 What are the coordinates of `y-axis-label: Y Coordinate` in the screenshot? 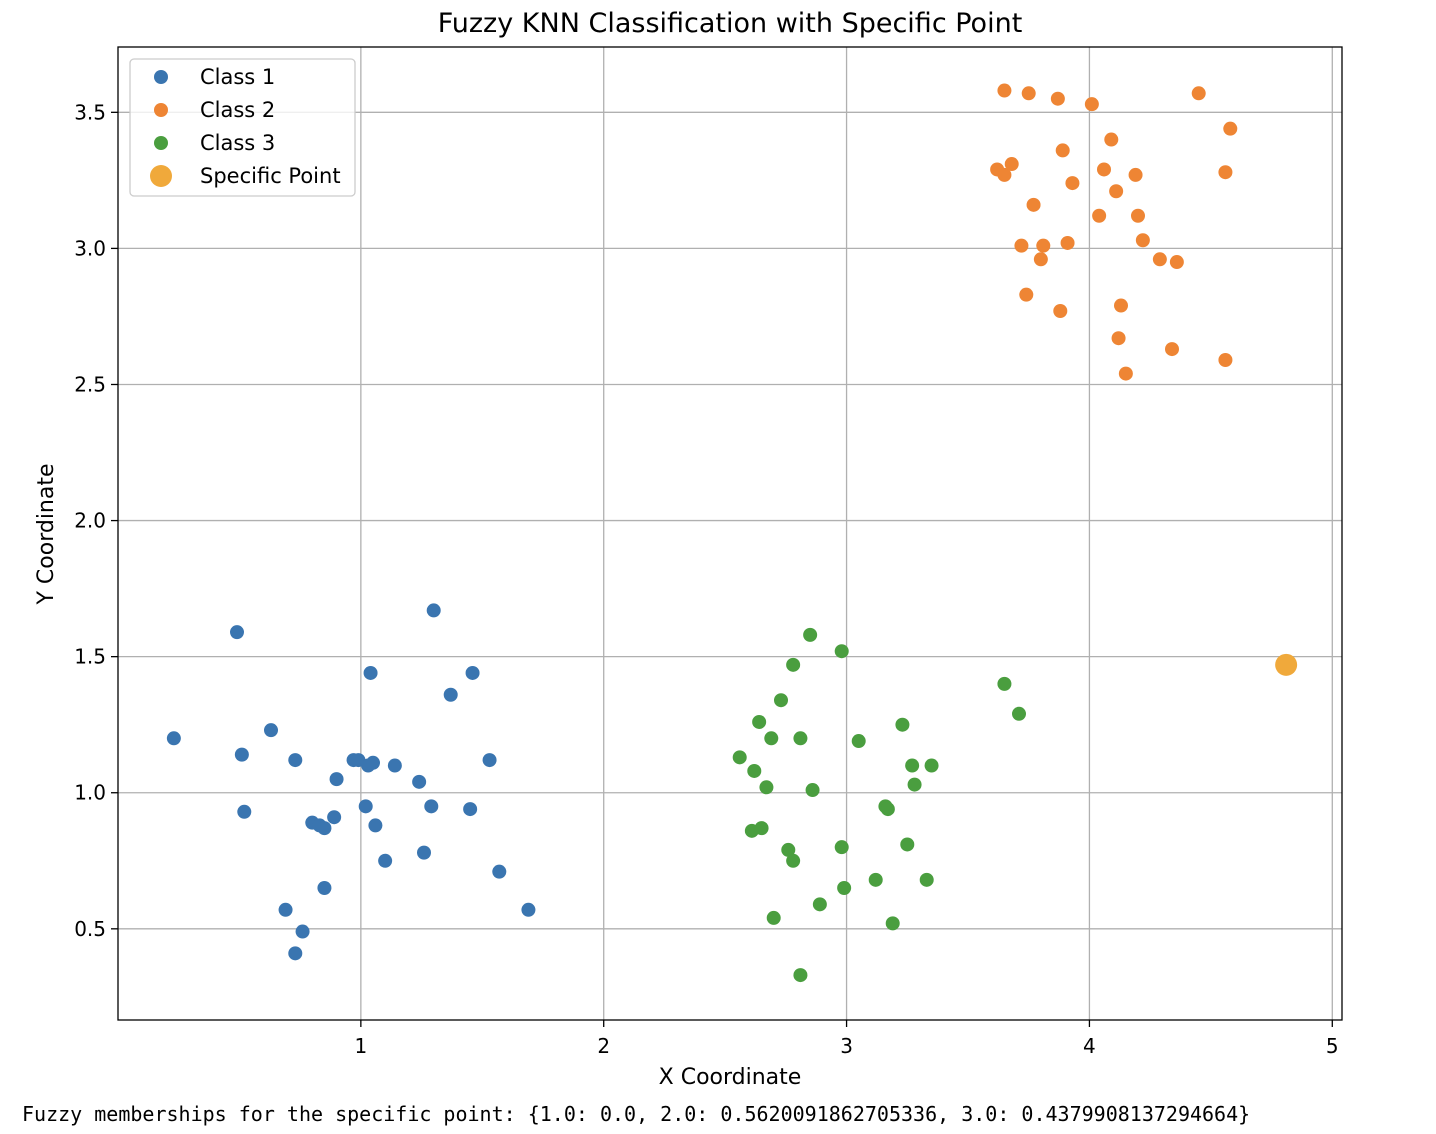 It's located at (46, 534).